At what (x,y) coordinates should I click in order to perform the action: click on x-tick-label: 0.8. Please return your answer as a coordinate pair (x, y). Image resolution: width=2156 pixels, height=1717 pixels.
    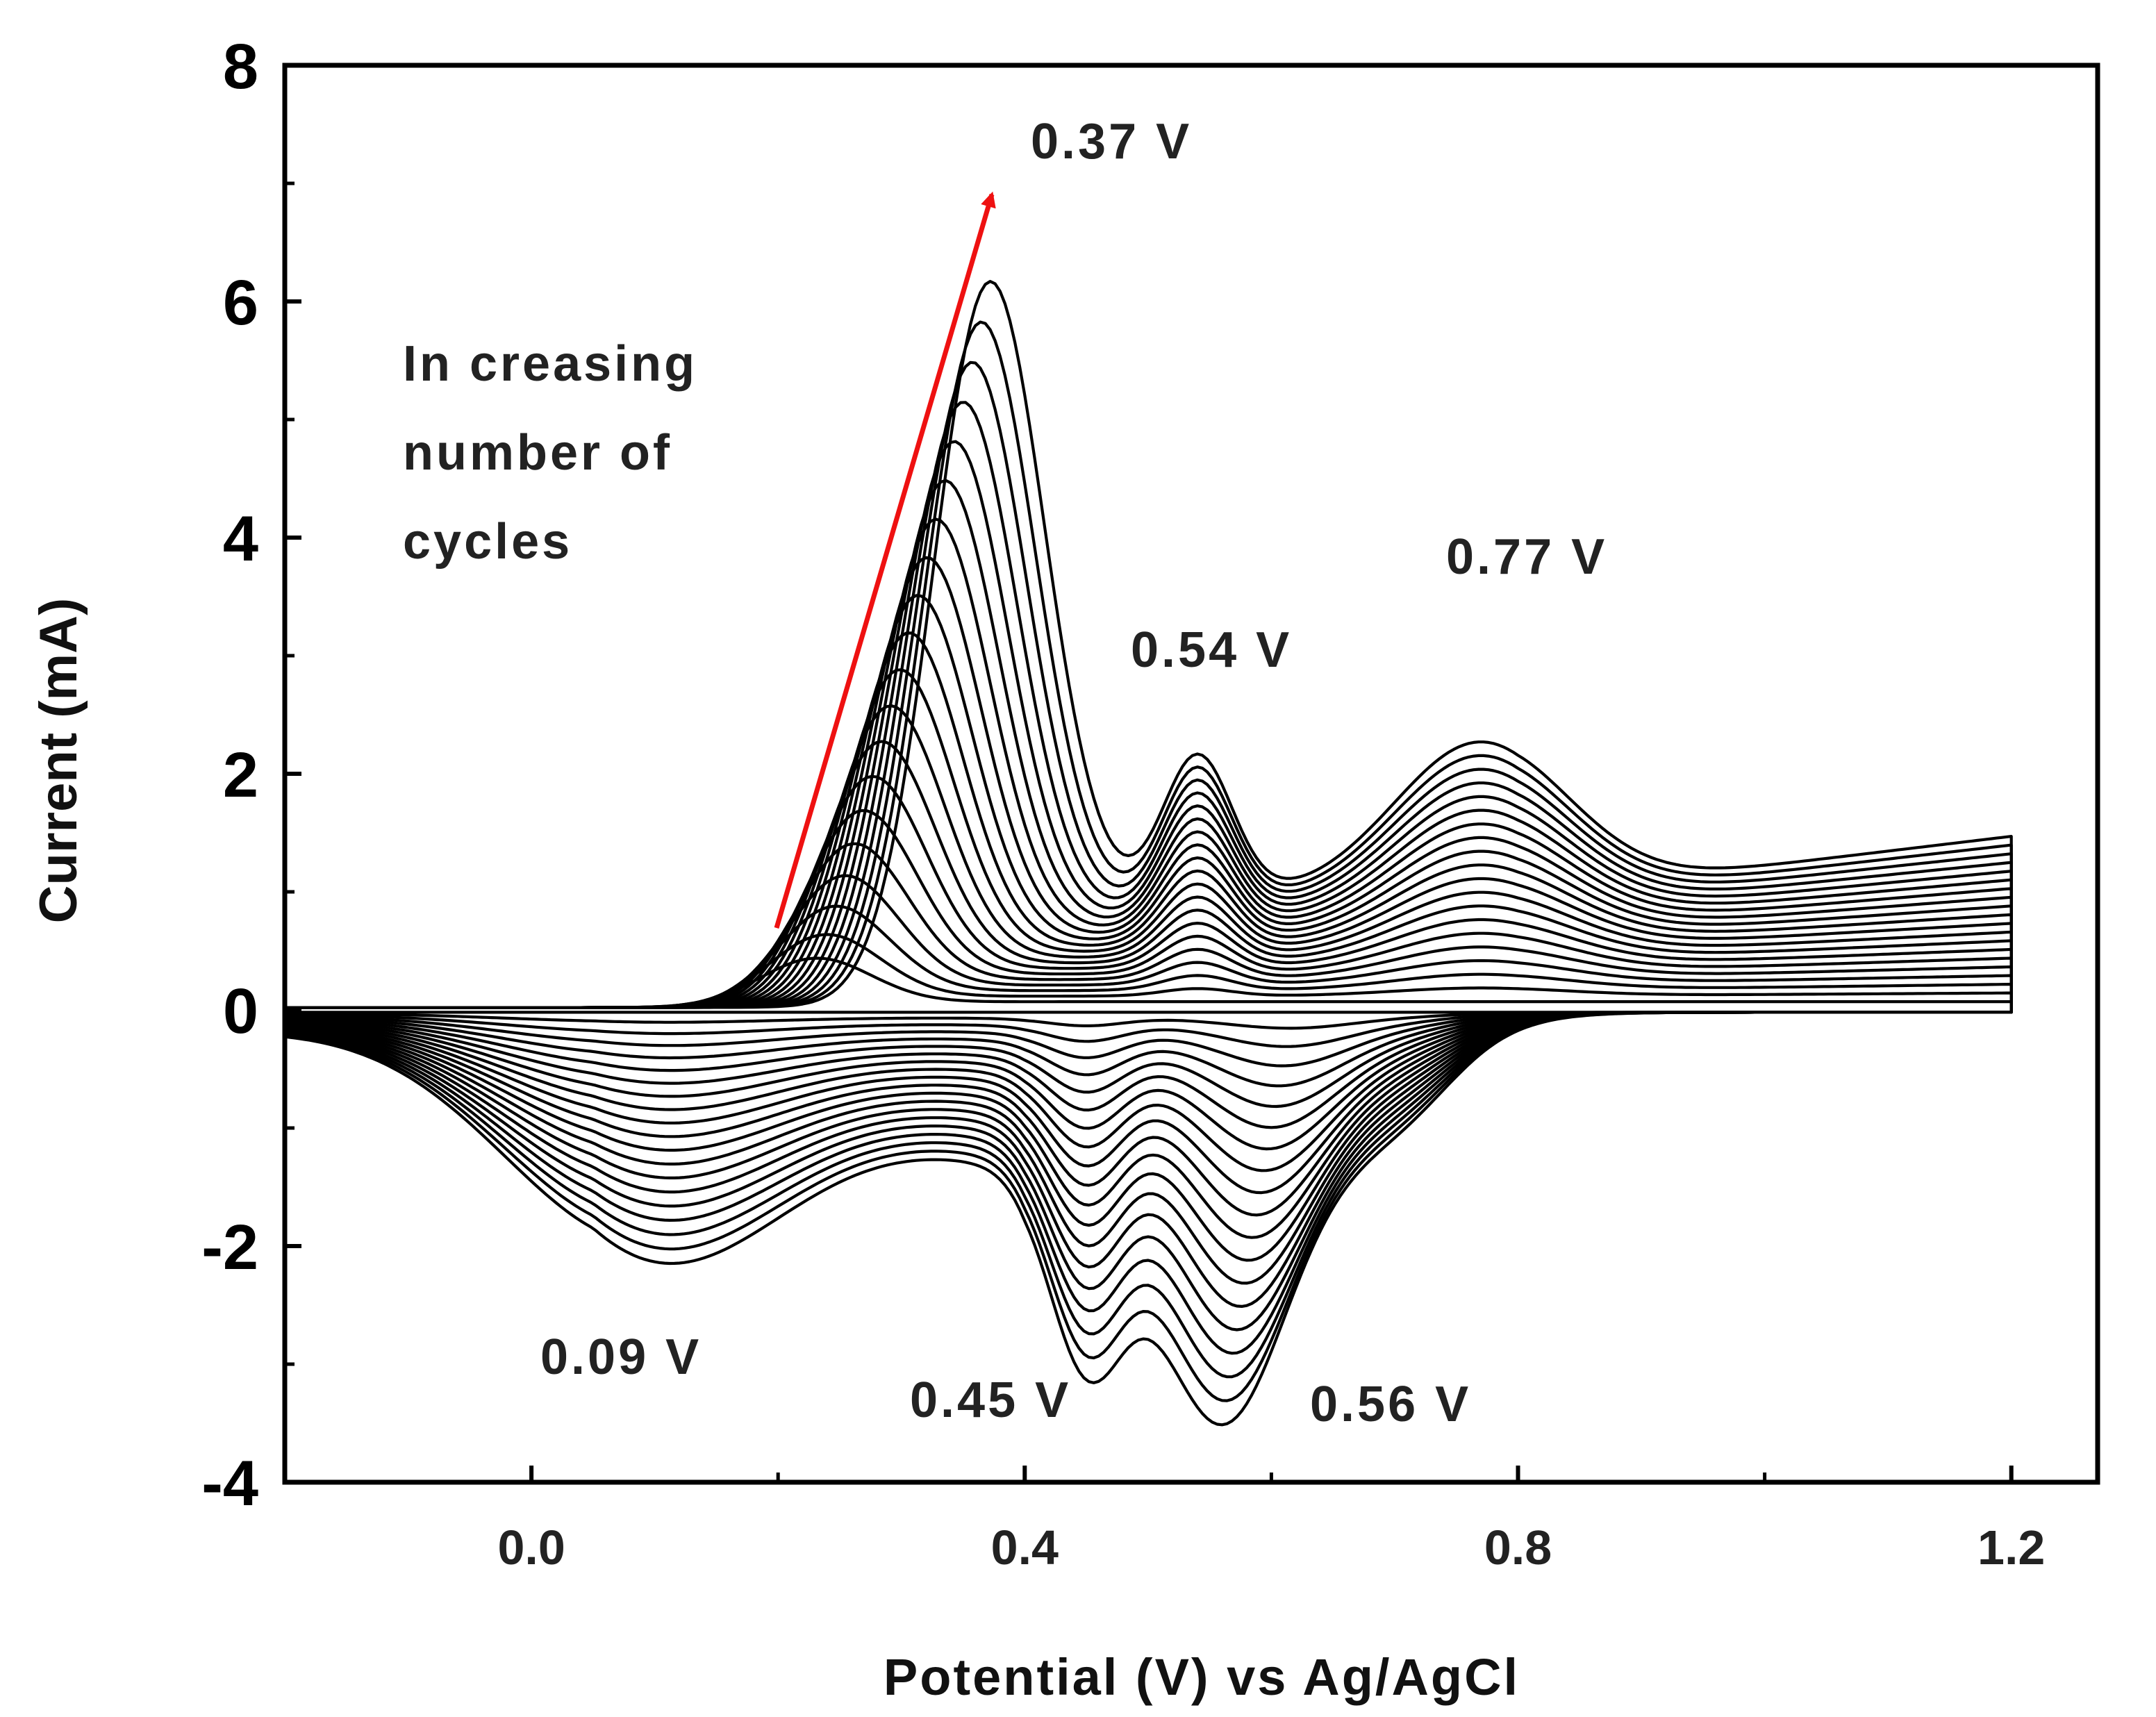
    Looking at the image, I should click on (1518, 1547).